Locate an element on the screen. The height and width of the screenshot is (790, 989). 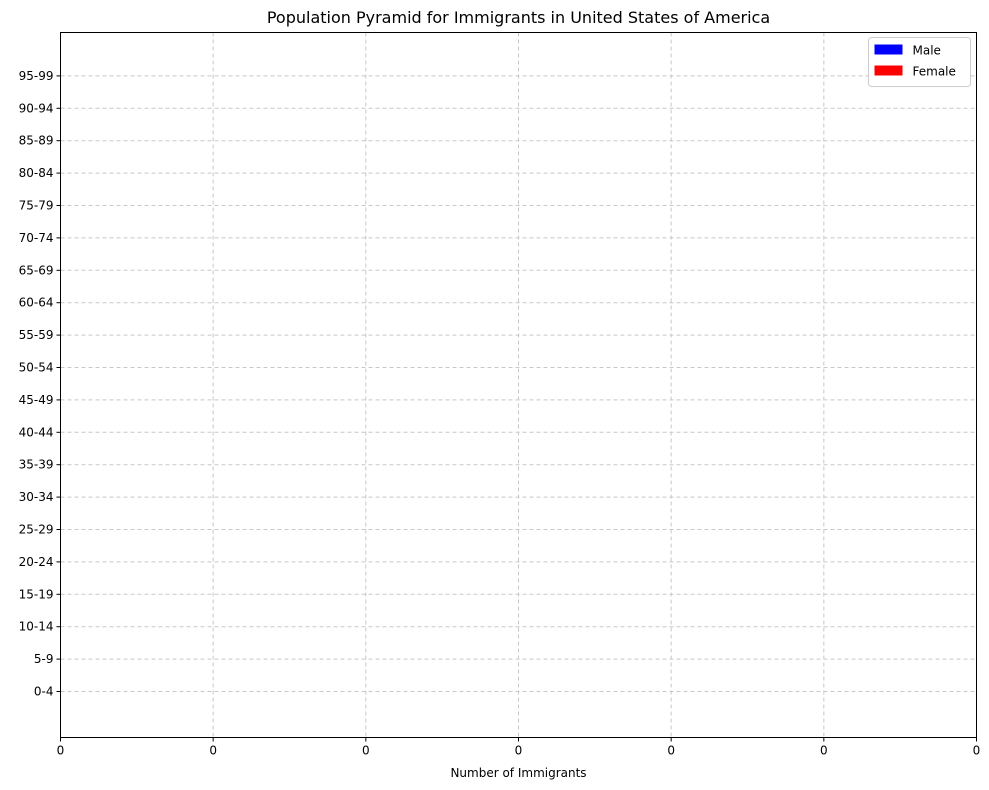
y-tick-label: 45-49 is located at coordinates (36, 400).